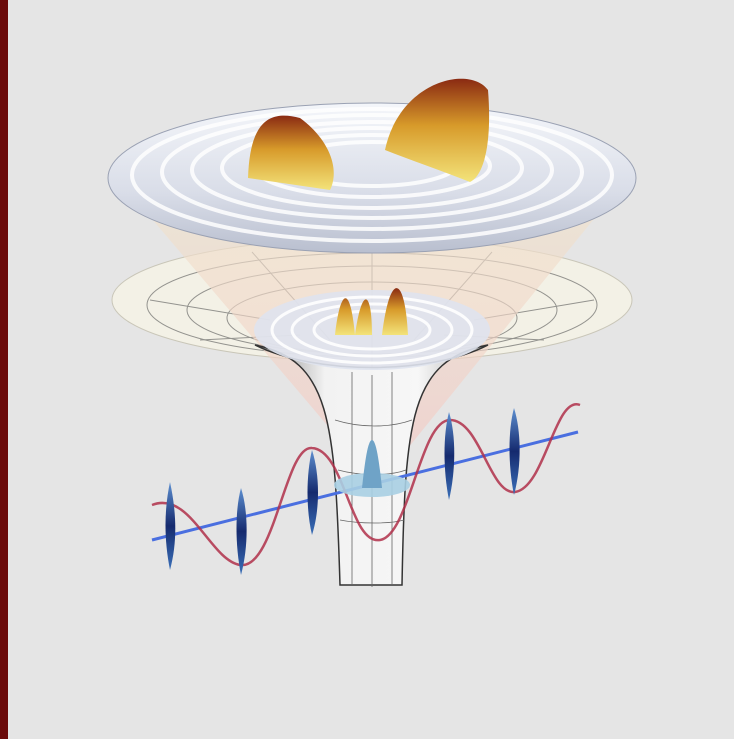  Describe the element at coordinates (372, 329) in the screenshot. I see `inner-disk` at that location.